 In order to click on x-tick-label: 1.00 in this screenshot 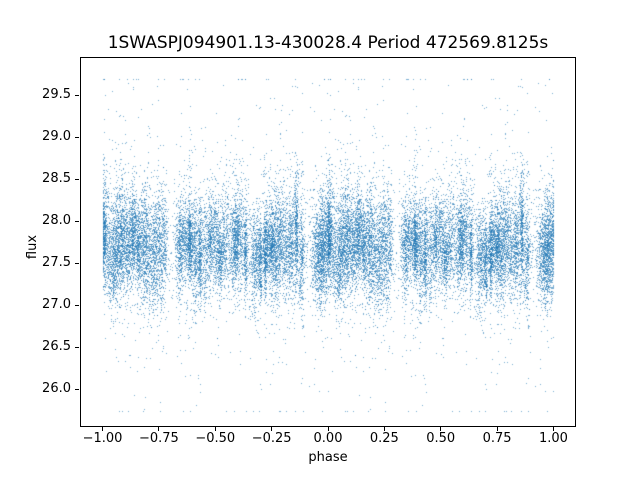, I will do `click(553, 438)`.